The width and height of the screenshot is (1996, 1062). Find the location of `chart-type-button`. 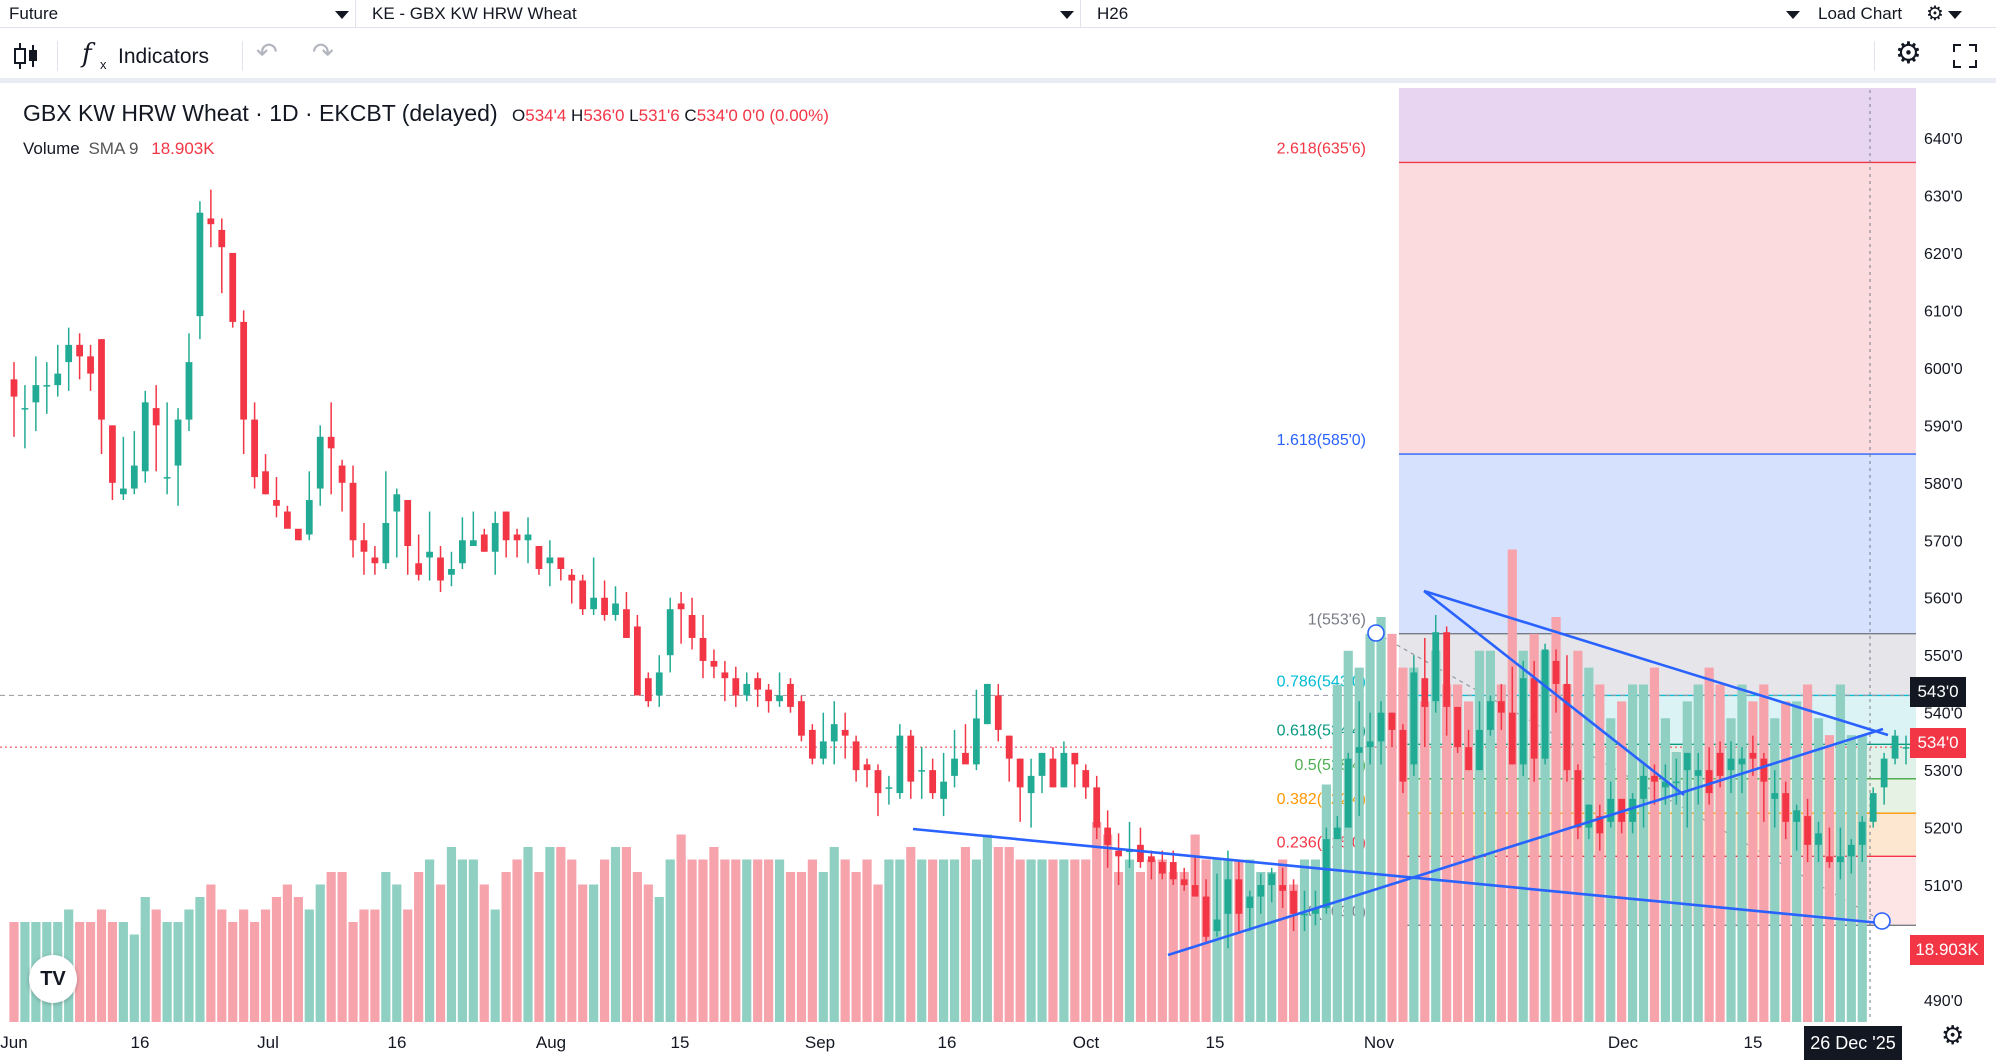

chart-type-button is located at coordinates (26, 56).